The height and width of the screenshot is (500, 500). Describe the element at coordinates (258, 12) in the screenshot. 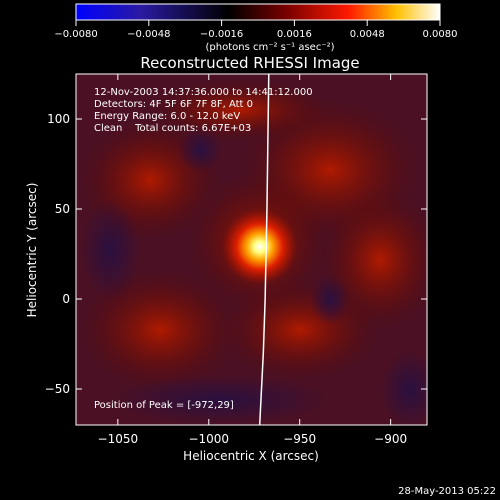

I see `colorbar` at that location.